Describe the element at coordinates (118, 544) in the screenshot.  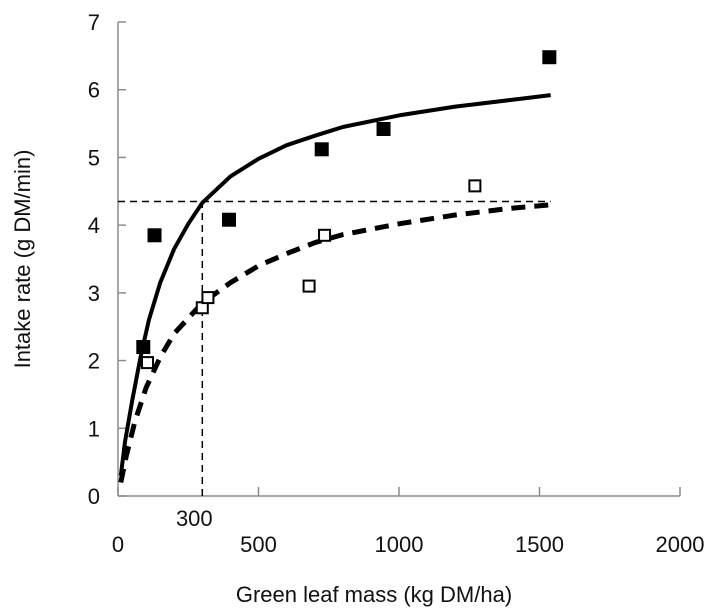
I see `x-tick-label: 0` at that location.